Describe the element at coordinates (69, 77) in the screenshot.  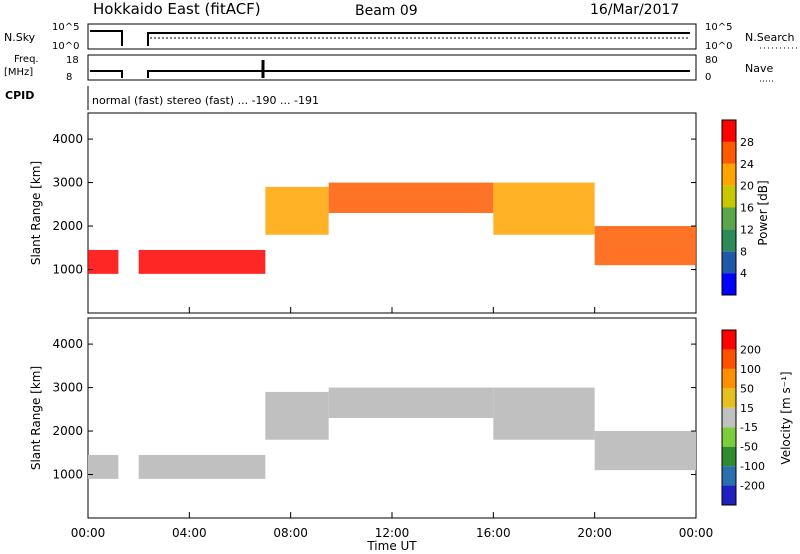
I see `freq-tick-bottom: 8` at that location.